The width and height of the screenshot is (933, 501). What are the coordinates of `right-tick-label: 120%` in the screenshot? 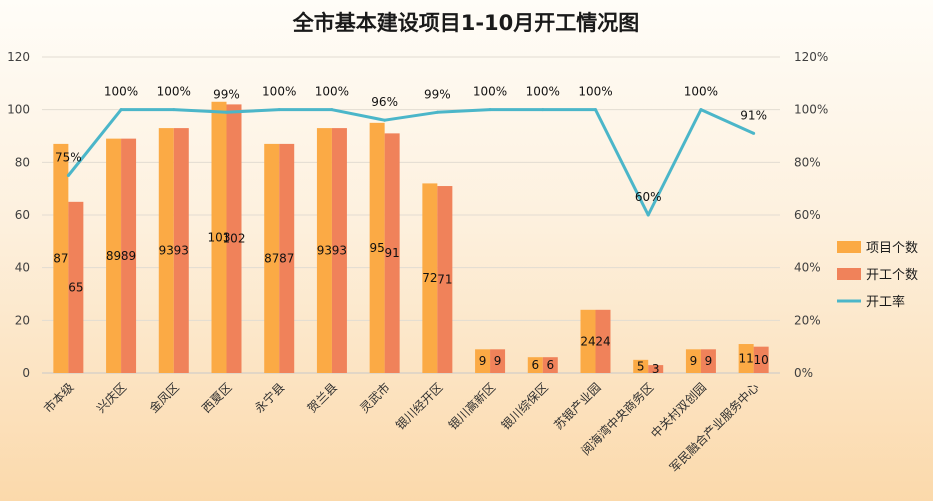 It's located at (811, 57).